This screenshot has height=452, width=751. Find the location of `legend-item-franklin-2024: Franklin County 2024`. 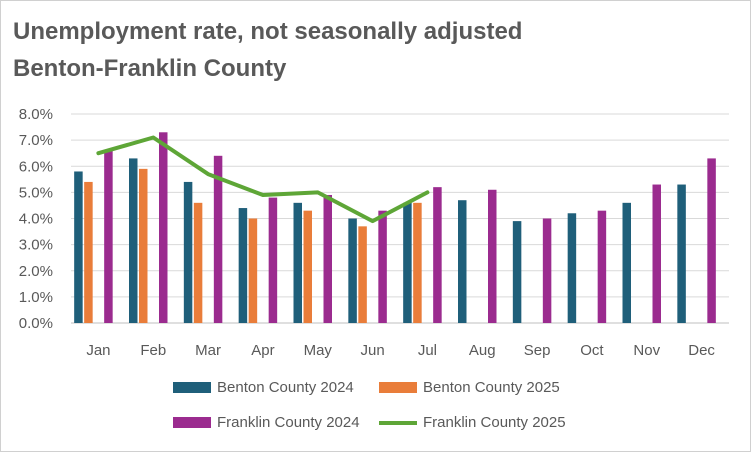

legend-item-franklin-2024: Franklin County 2024 is located at coordinates (266, 422).